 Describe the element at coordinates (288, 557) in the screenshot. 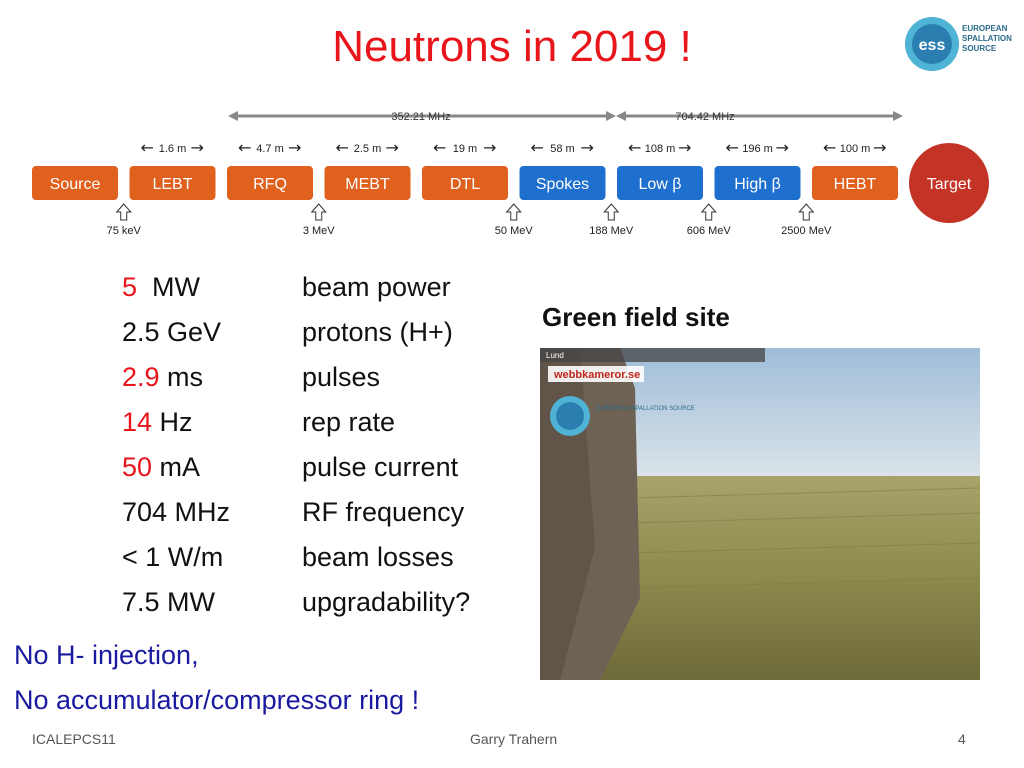

I see `spec-row: < 1 W/m beam losses` at that location.